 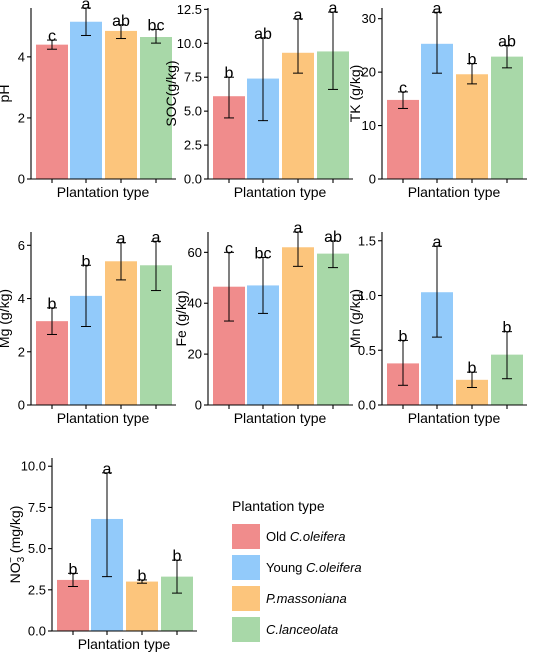 What do you see at coordinates (6, 94) in the screenshot?
I see `y-axis-label: pH` at bounding box center [6, 94].